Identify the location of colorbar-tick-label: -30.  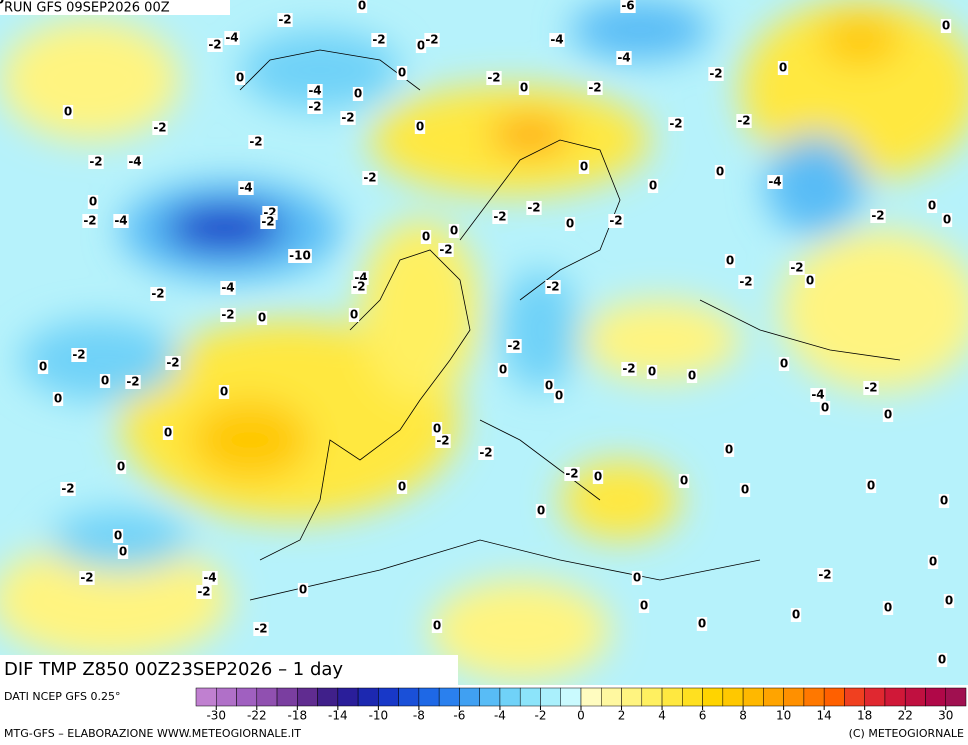
(216, 716).